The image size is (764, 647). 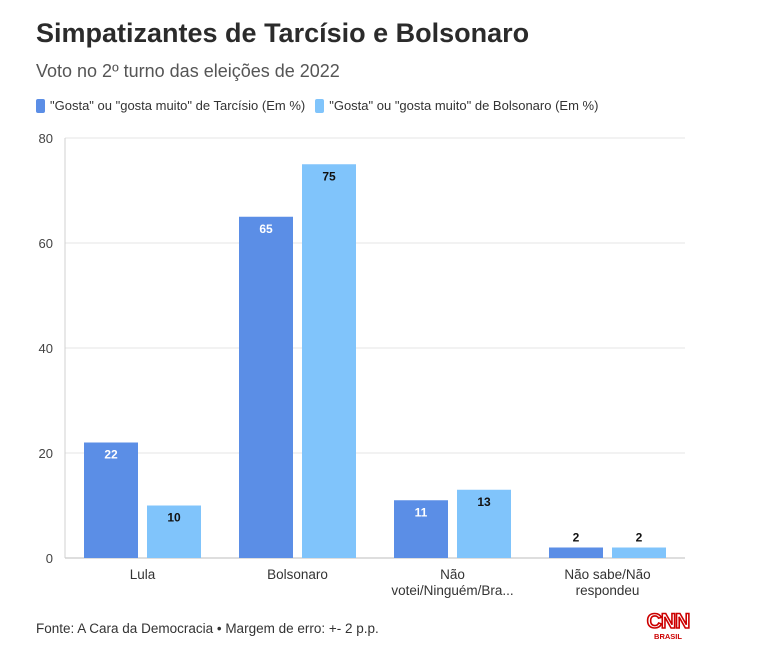 What do you see at coordinates (46, 243) in the screenshot?
I see `y-tick-label: 60` at bounding box center [46, 243].